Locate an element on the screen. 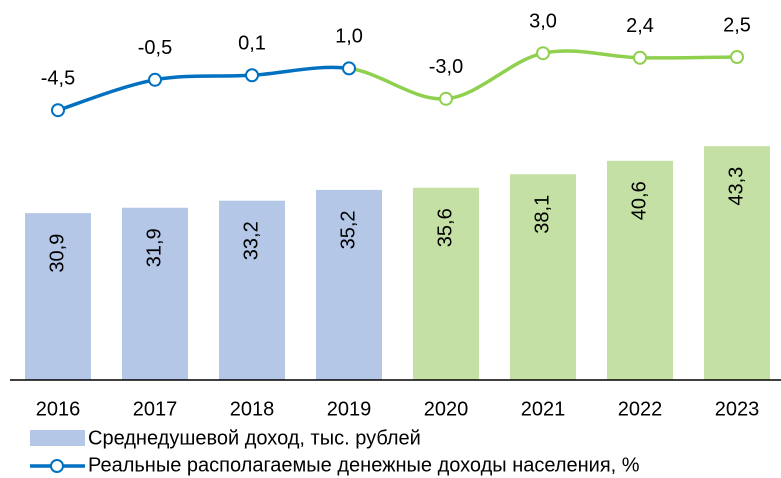 Image resolution: width=781 pixels, height=478 pixels. x-tick-label: 2023 is located at coordinates (737, 409).